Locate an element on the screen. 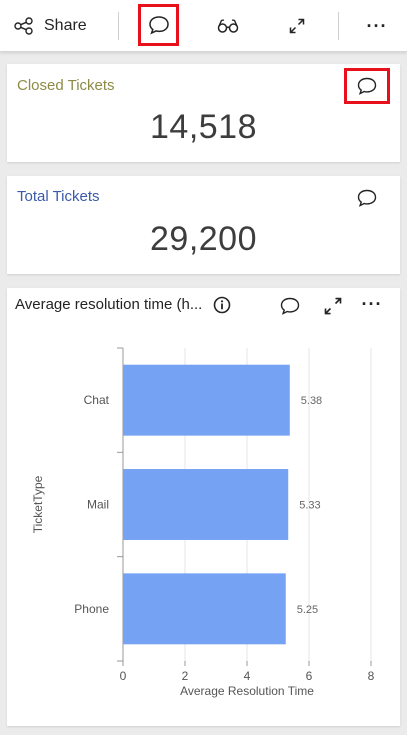  kpi-card-total-tickets: Total Tickets 29,200 is located at coordinates (203, 225).